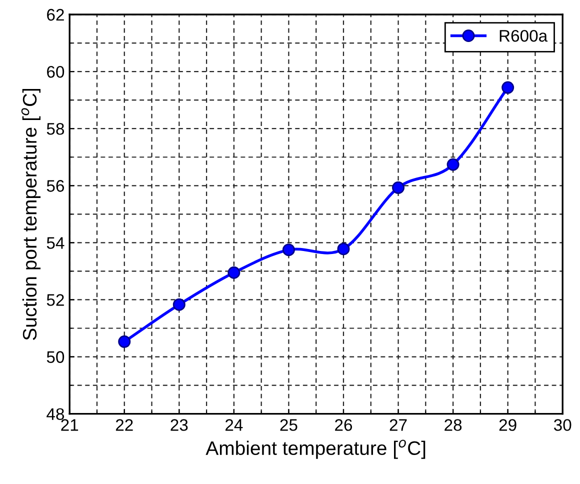 Image resolution: width=580 pixels, height=484 pixels. I want to click on y-tick-label: 54, so click(55, 243).